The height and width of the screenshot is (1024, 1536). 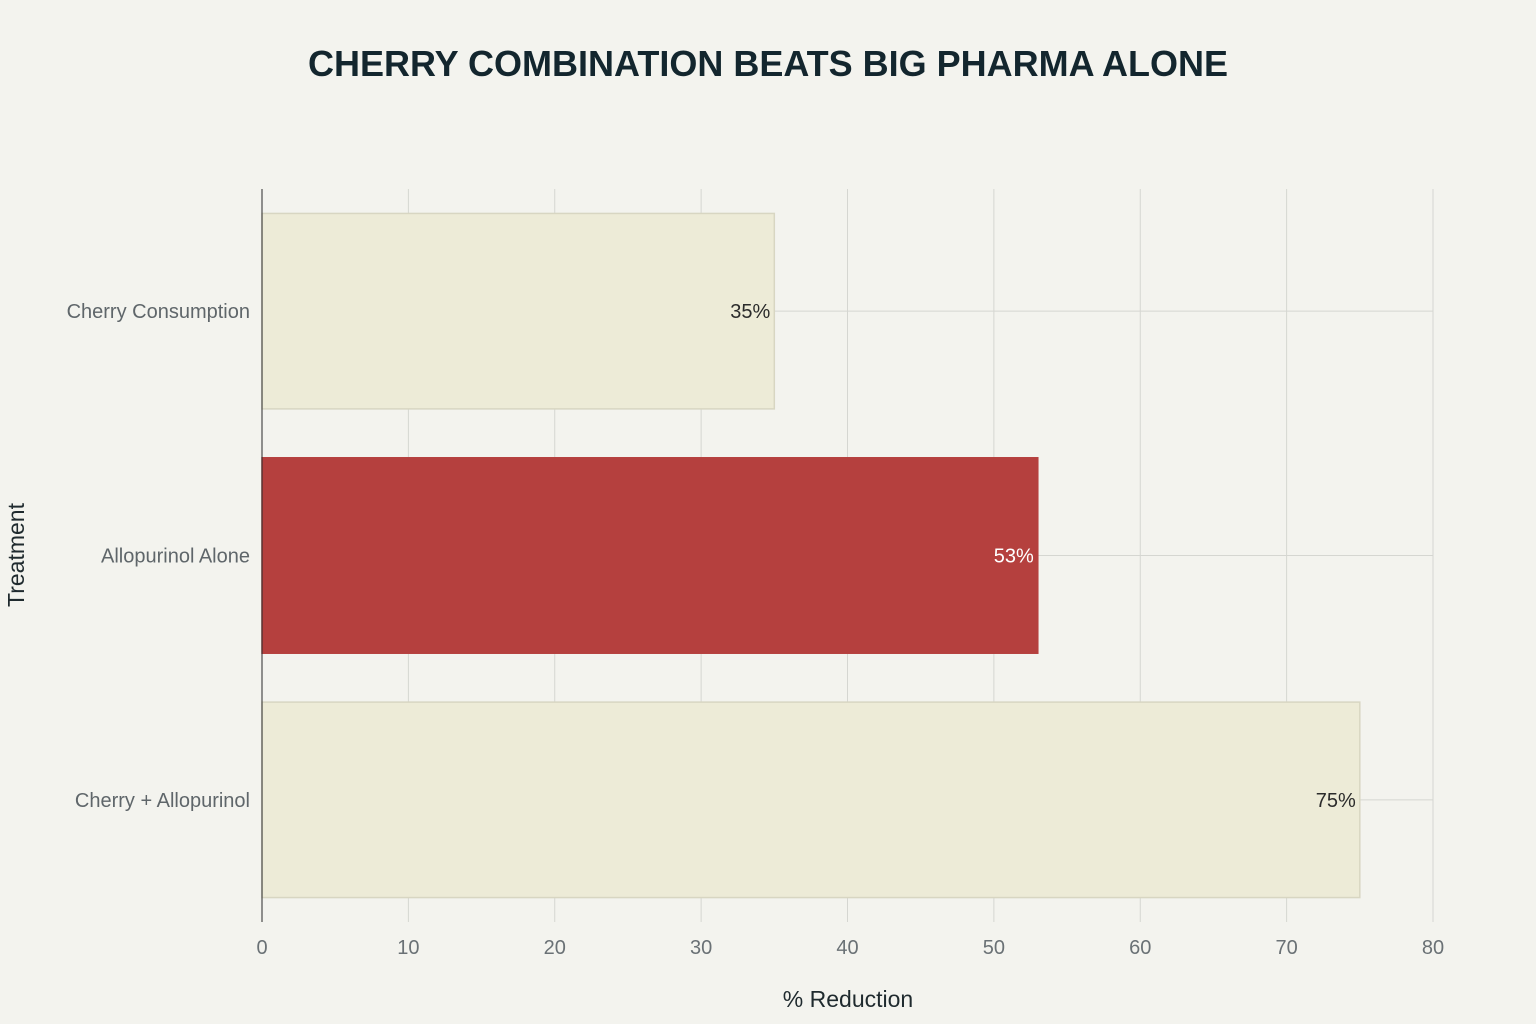 What do you see at coordinates (158, 312) in the screenshot?
I see `y-category-label: Cherry Consumption` at bounding box center [158, 312].